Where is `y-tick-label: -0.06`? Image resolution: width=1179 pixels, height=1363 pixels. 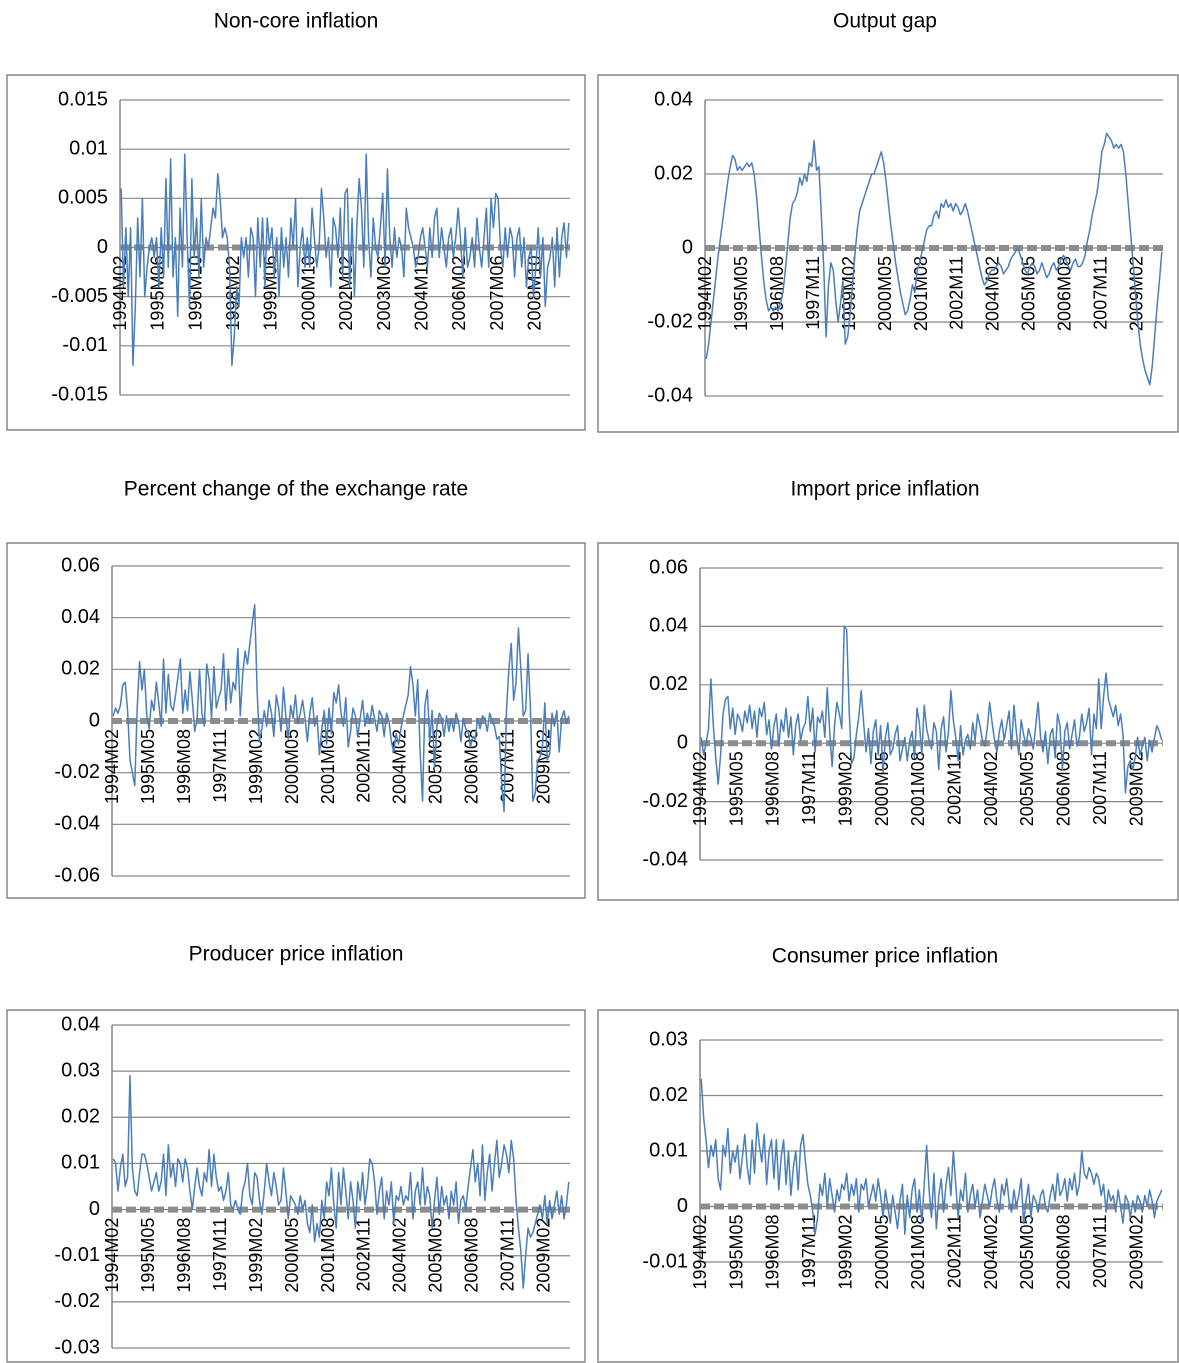 y-tick-label: -0.06 is located at coordinates (77, 875).